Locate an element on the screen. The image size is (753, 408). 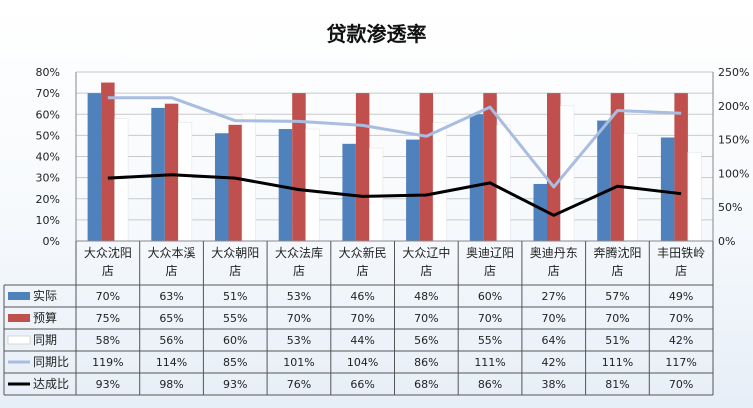
category-label: 丰田铁岭 is located at coordinates (681, 253).